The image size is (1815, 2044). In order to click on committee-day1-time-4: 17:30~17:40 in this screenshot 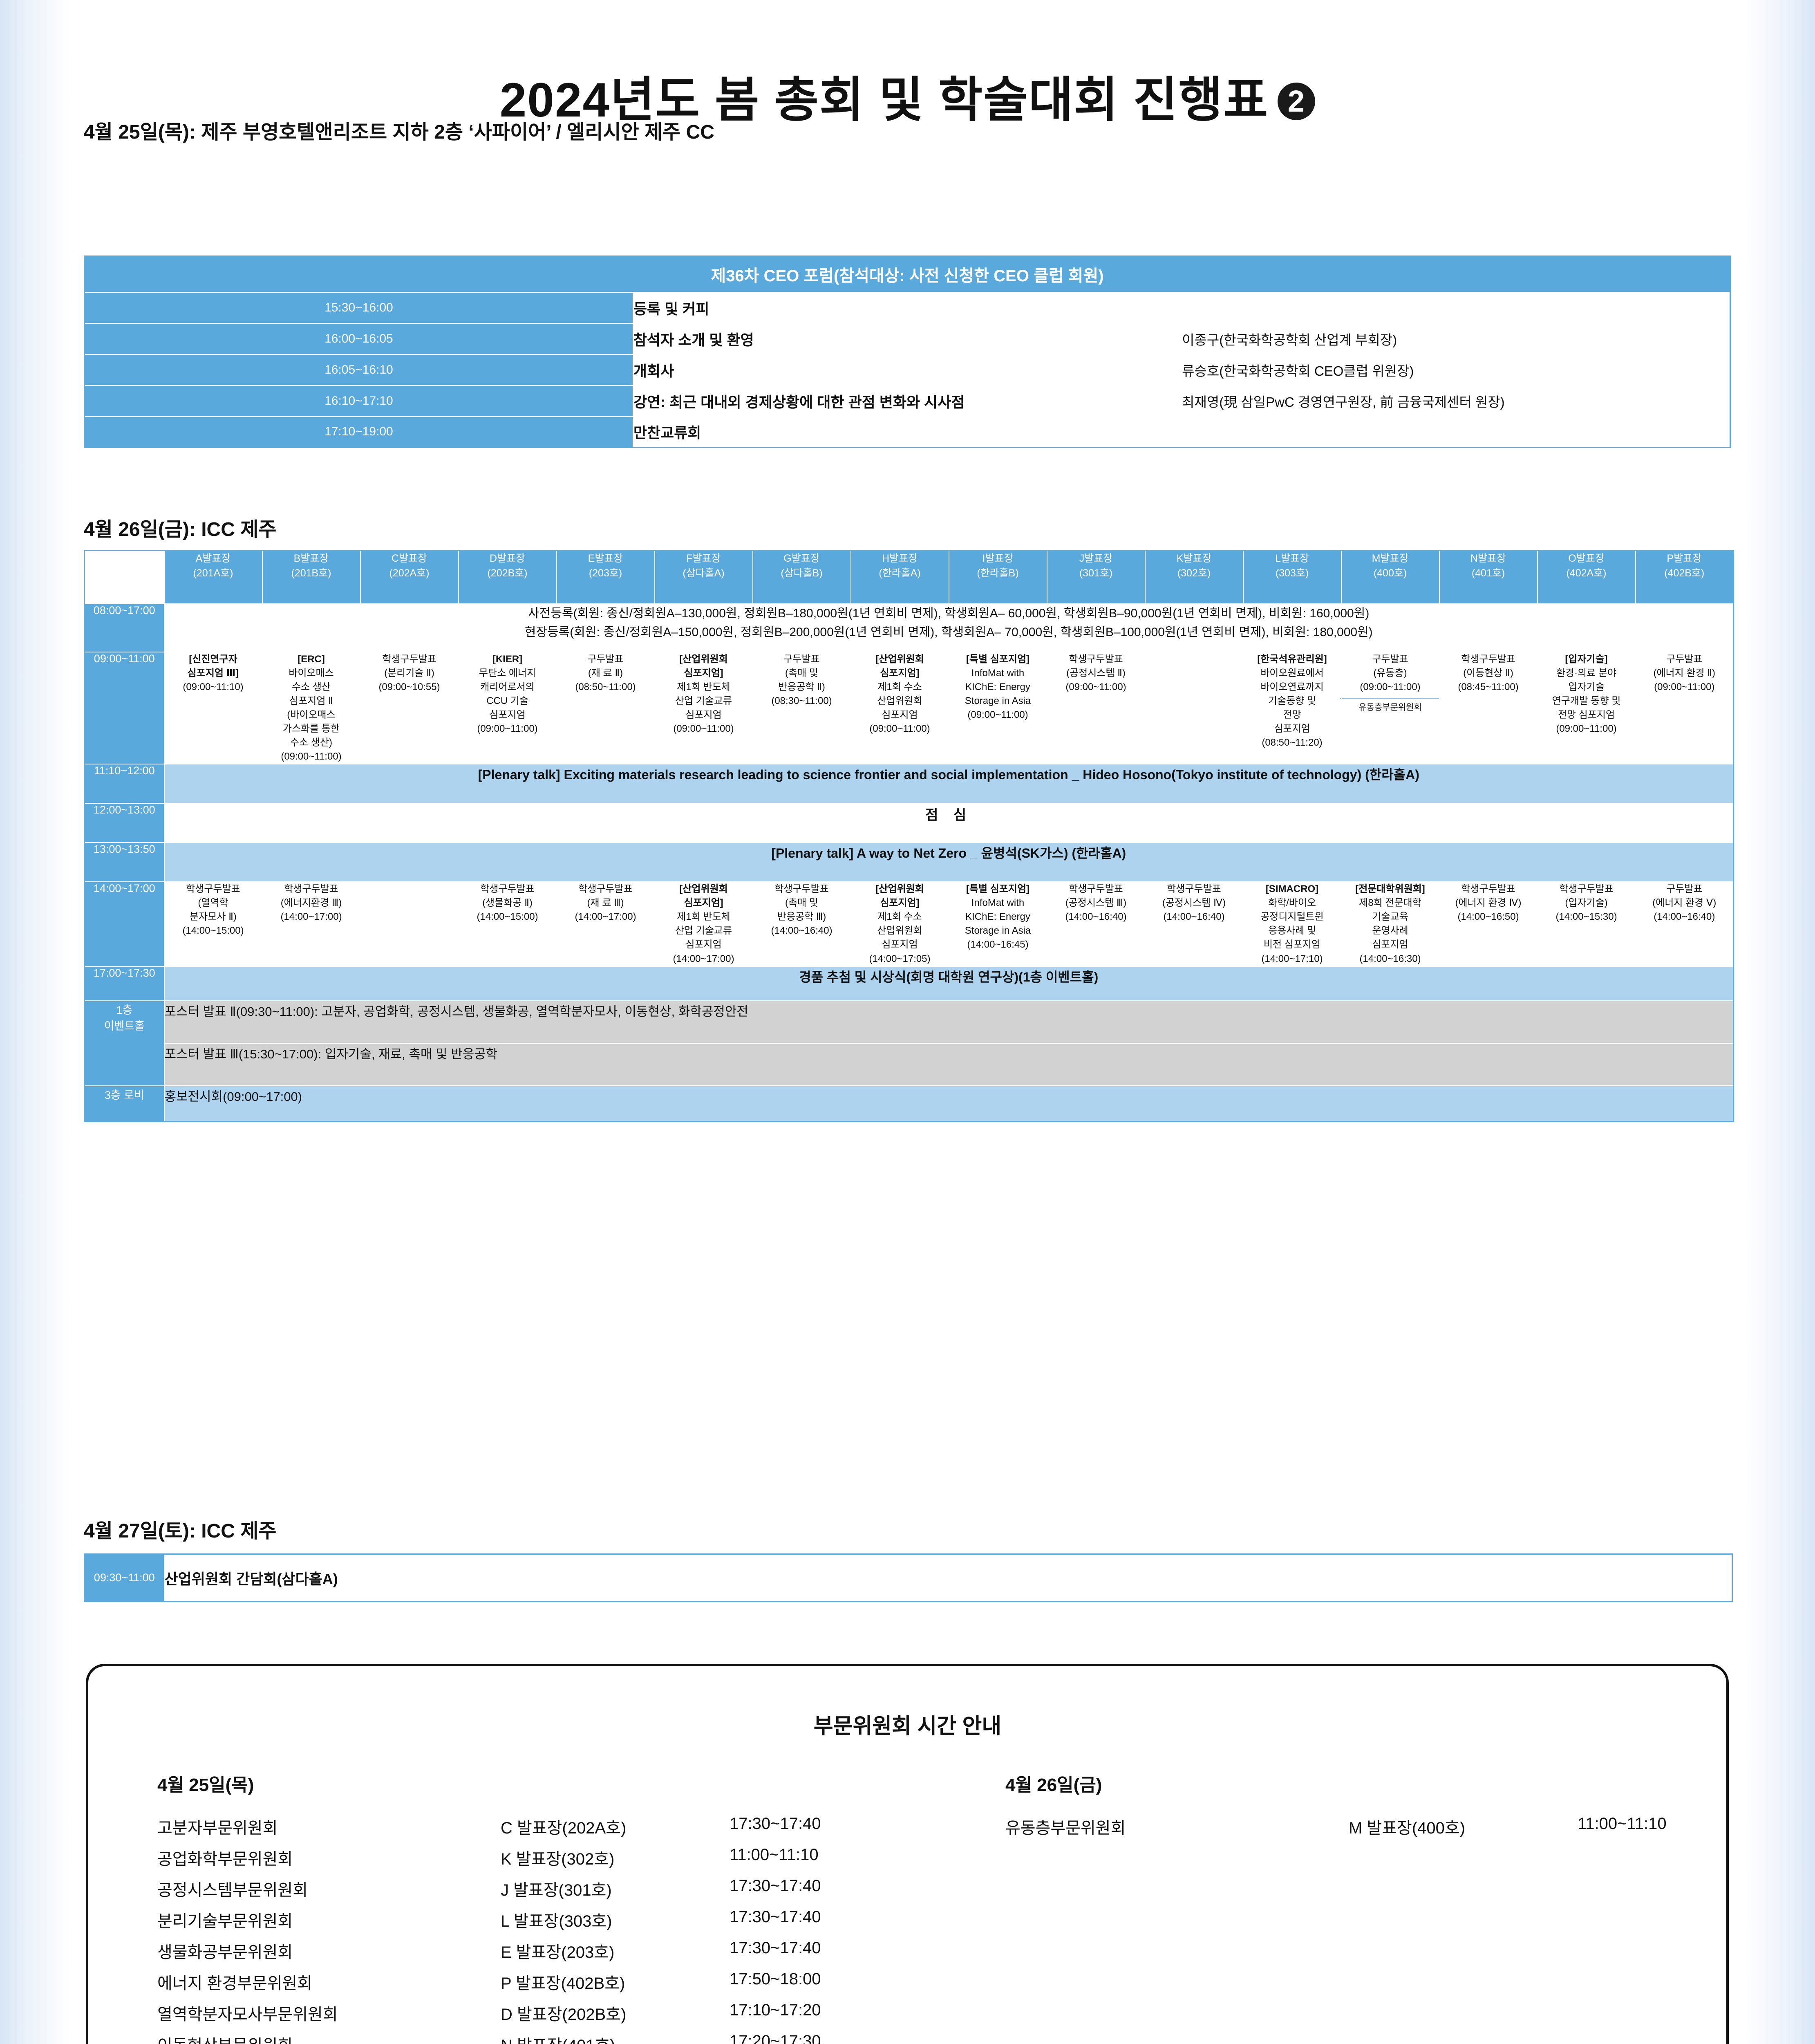, I will do `click(775, 1948)`.